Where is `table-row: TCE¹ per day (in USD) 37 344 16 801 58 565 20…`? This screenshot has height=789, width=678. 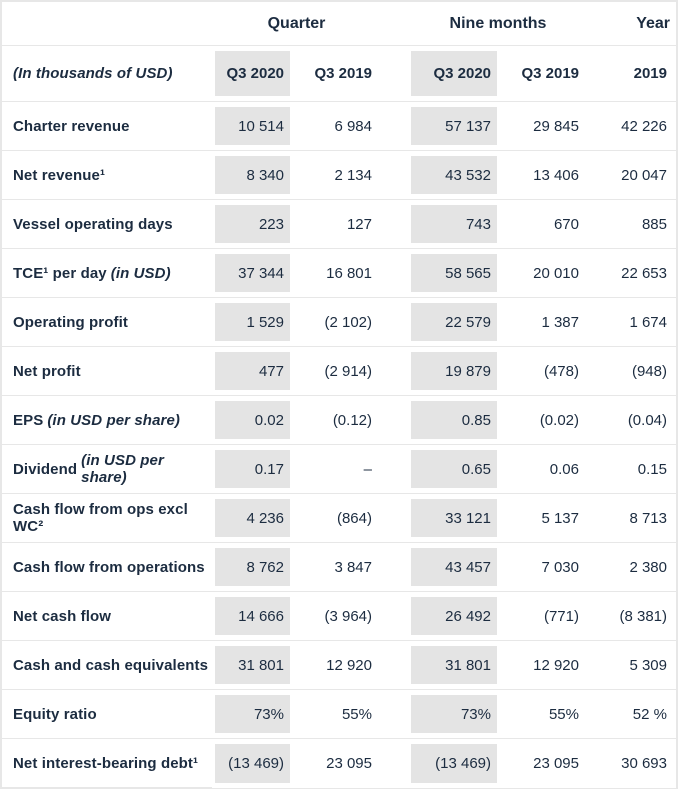
table-row: TCE¹ per day (in USD) 37 344 16 801 58 565 20… is located at coordinates (339, 273).